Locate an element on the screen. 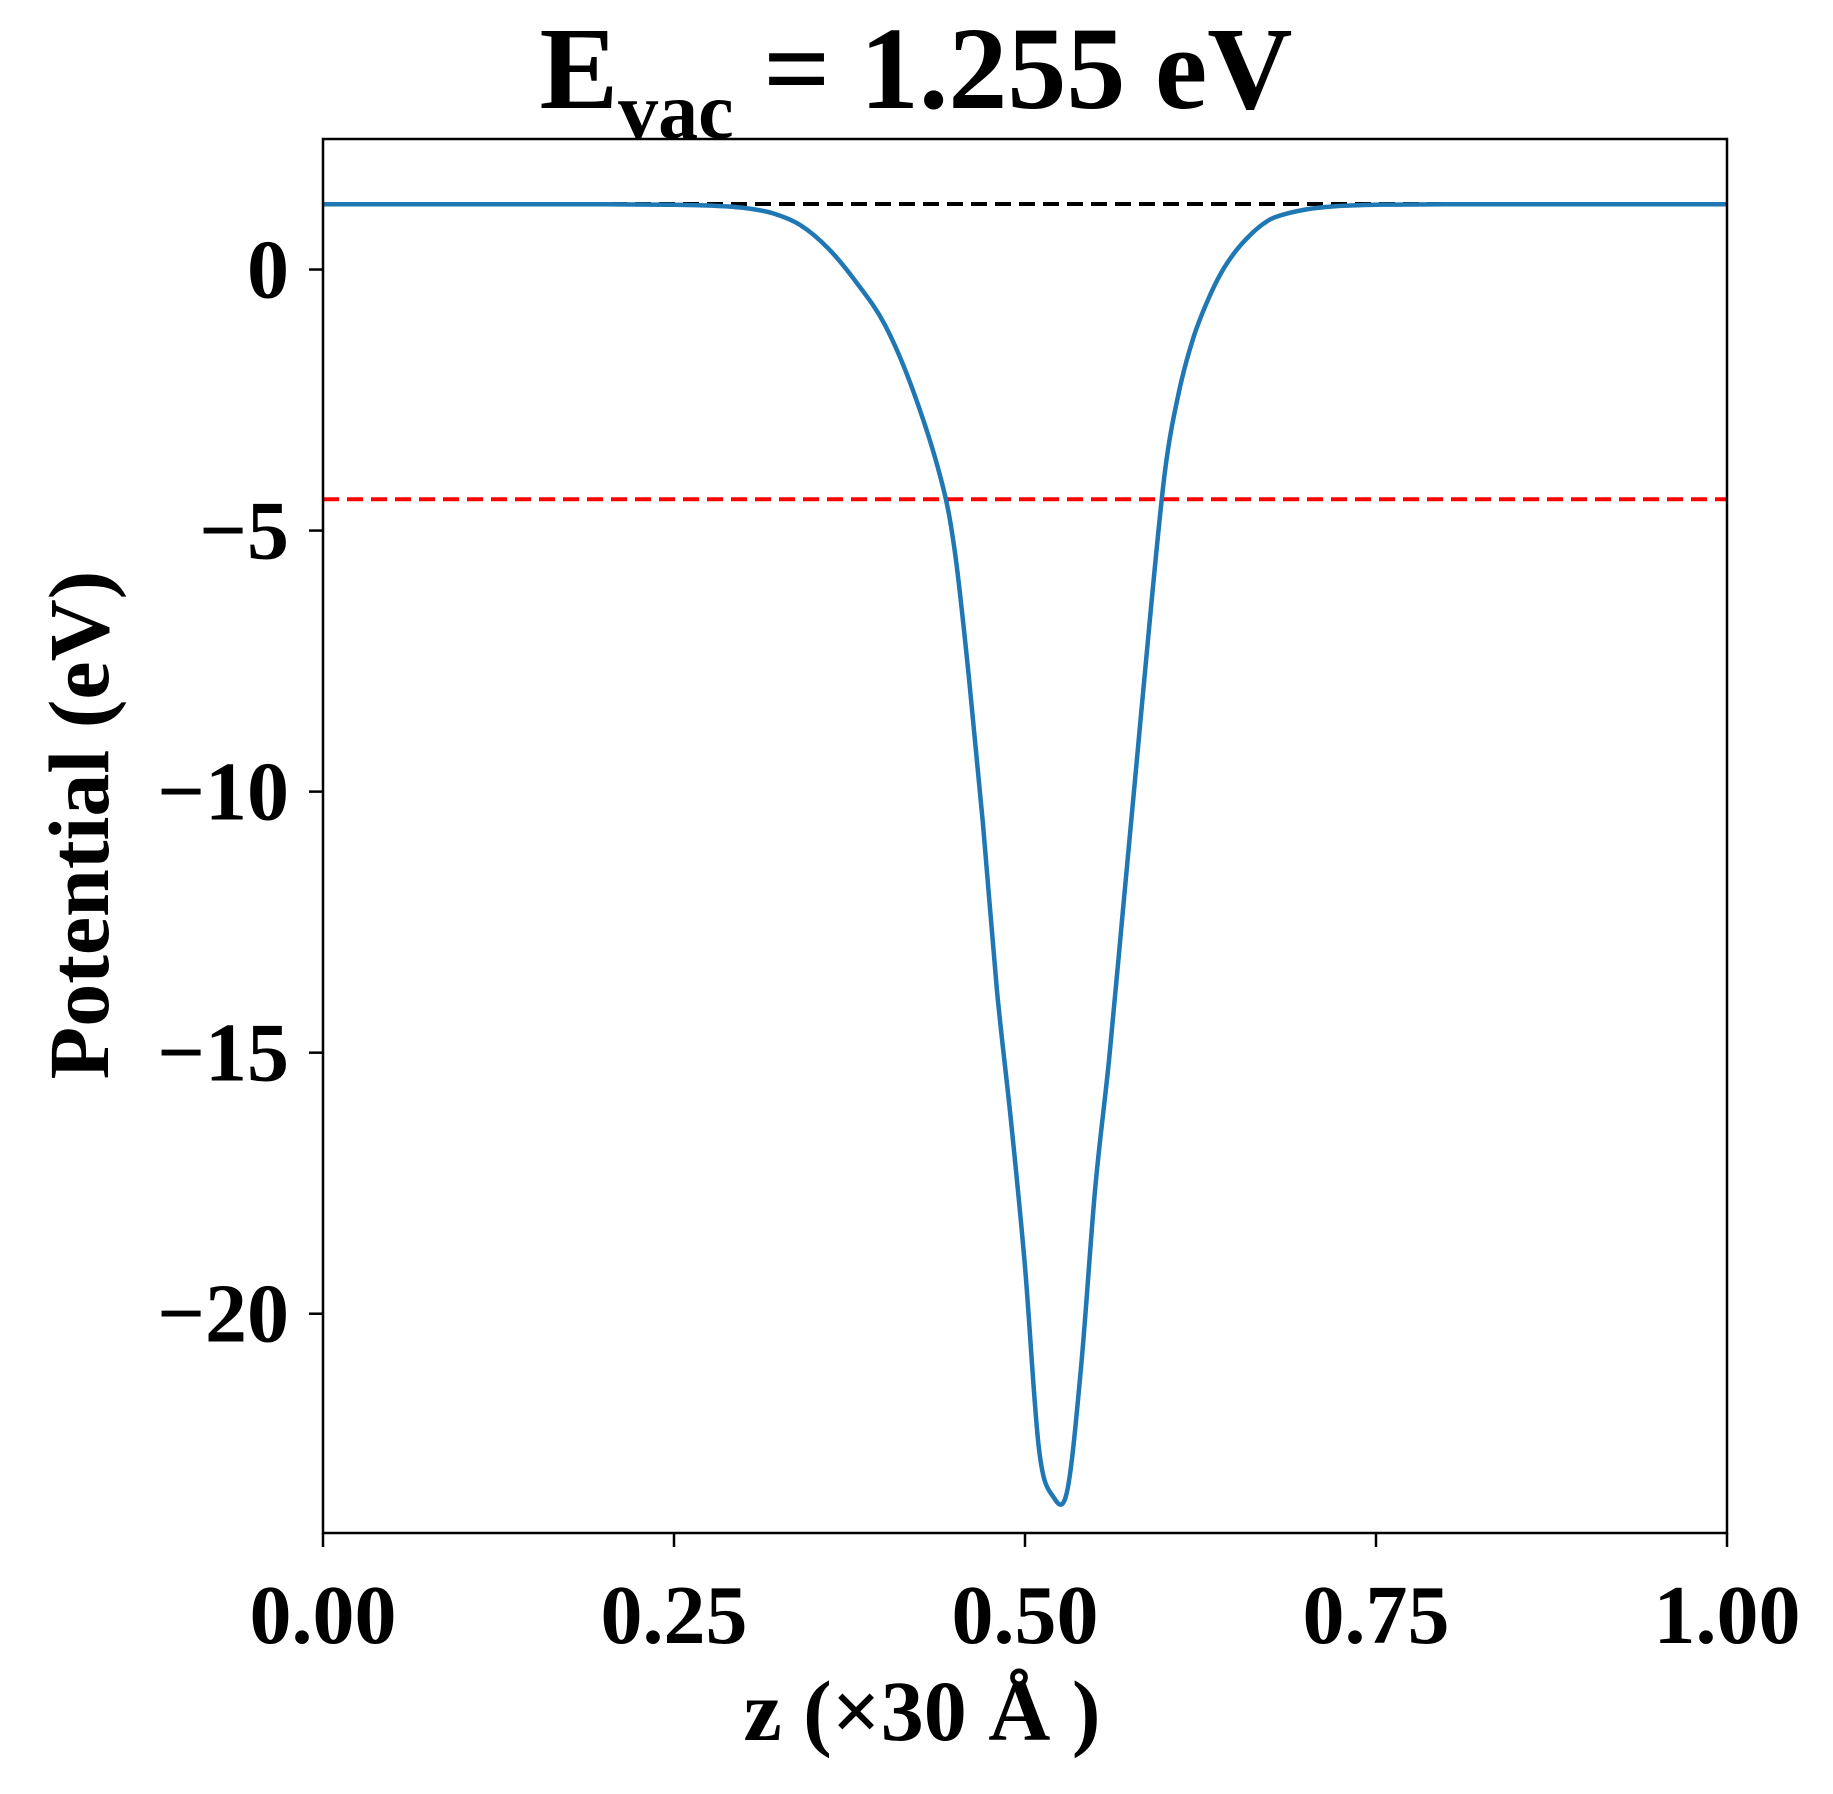  y-tick-label: 0 is located at coordinates (268, 270).